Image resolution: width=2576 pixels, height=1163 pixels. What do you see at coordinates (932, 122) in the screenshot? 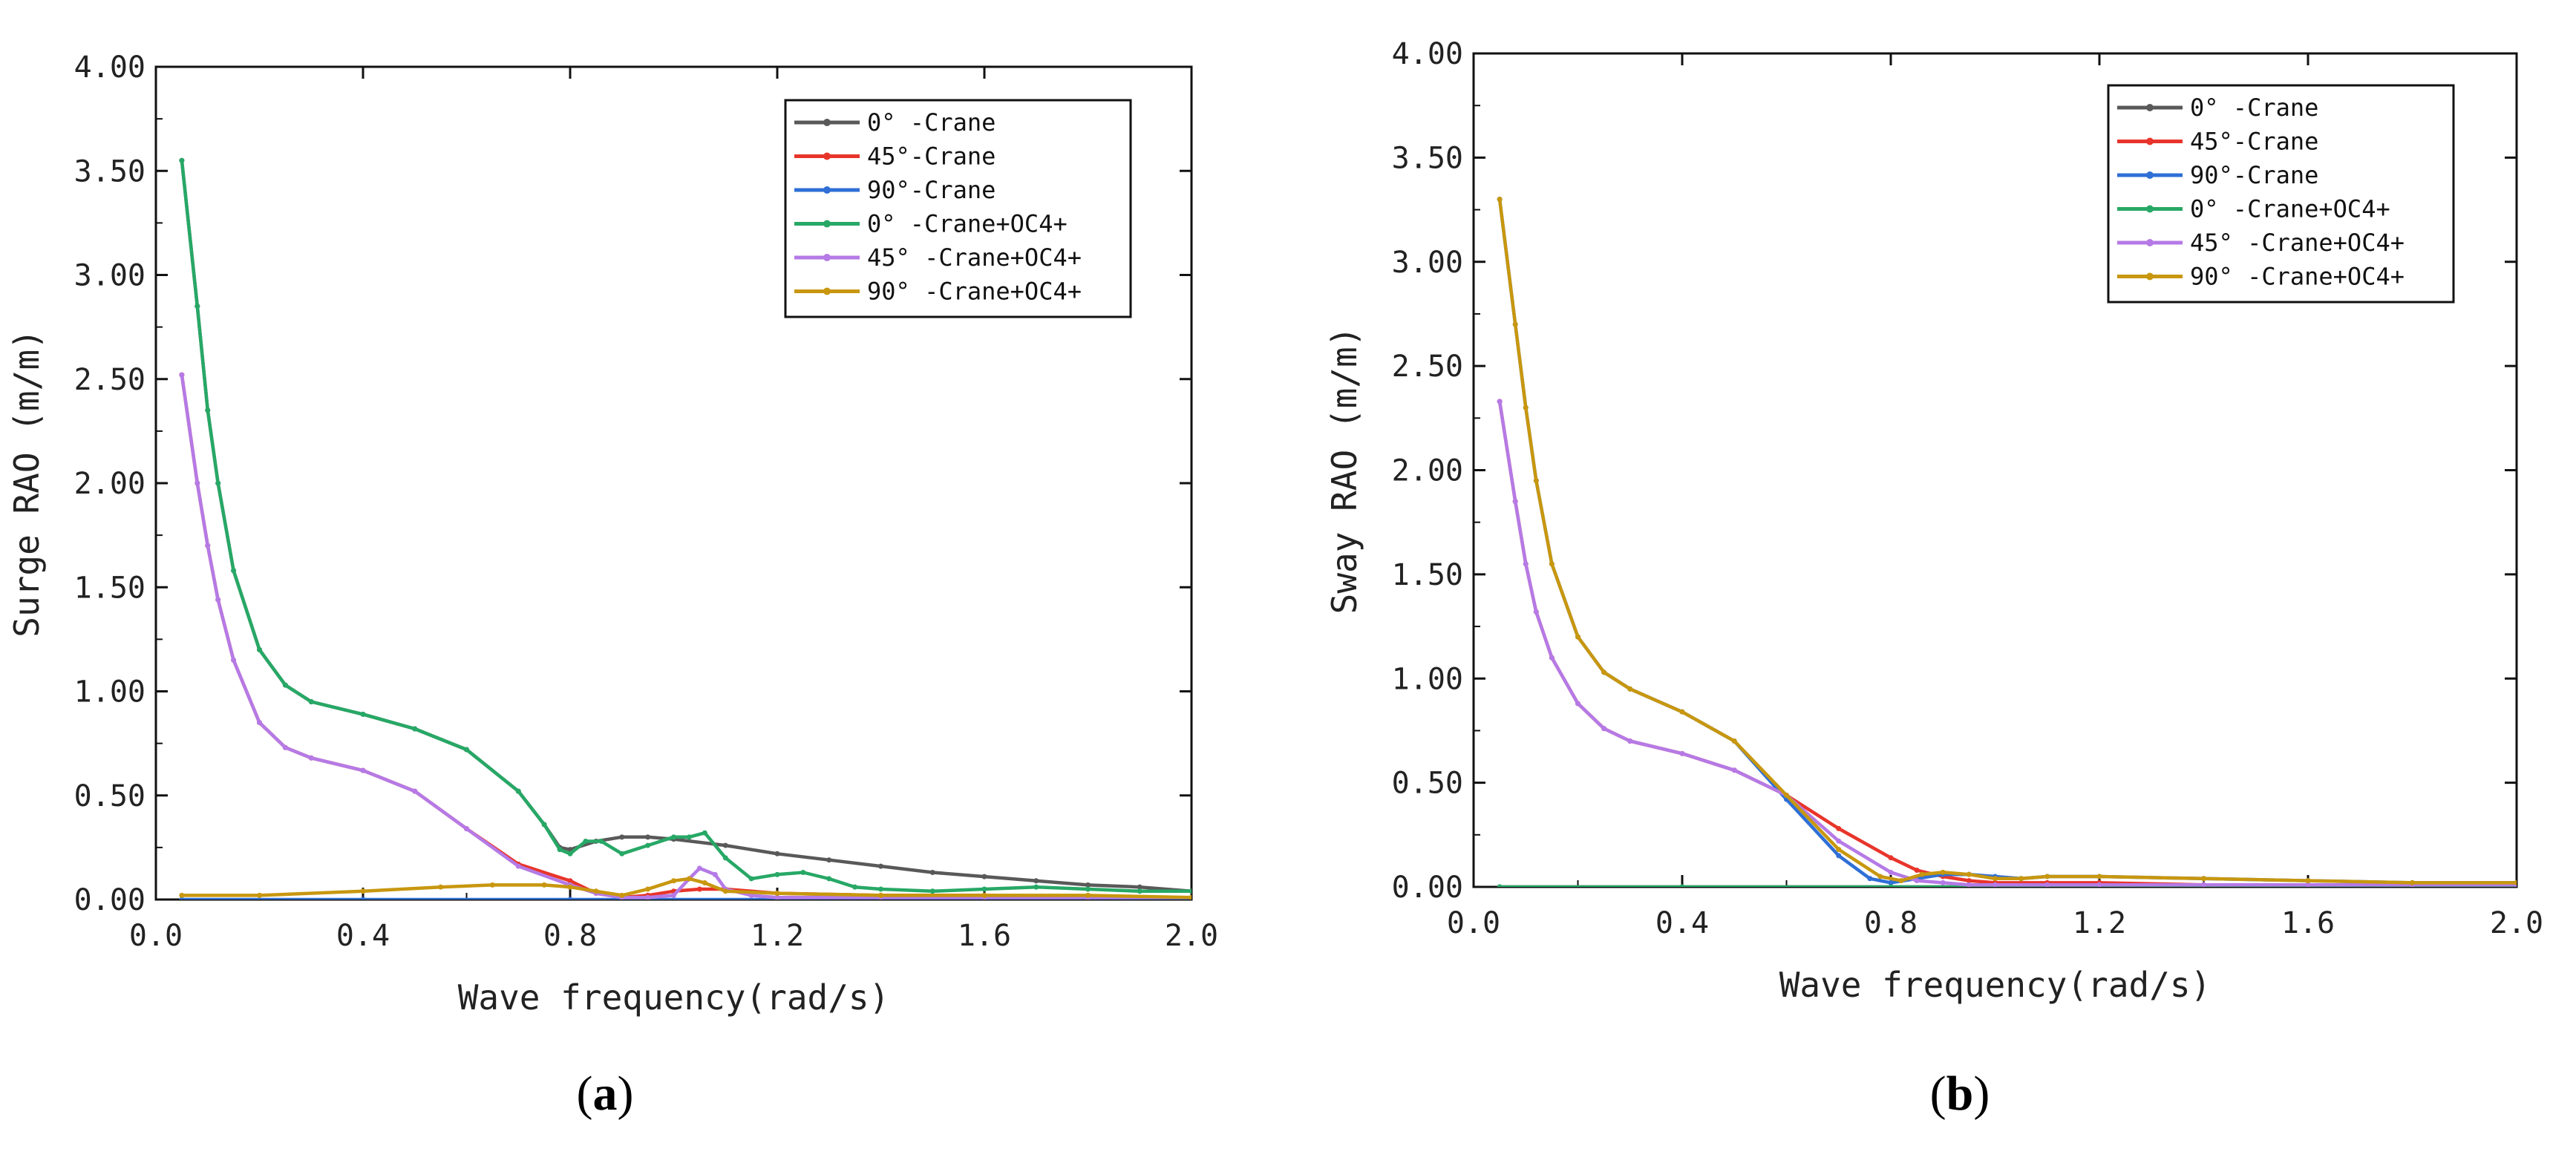
I see `legend-label: 0° -Crane` at bounding box center [932, 122].